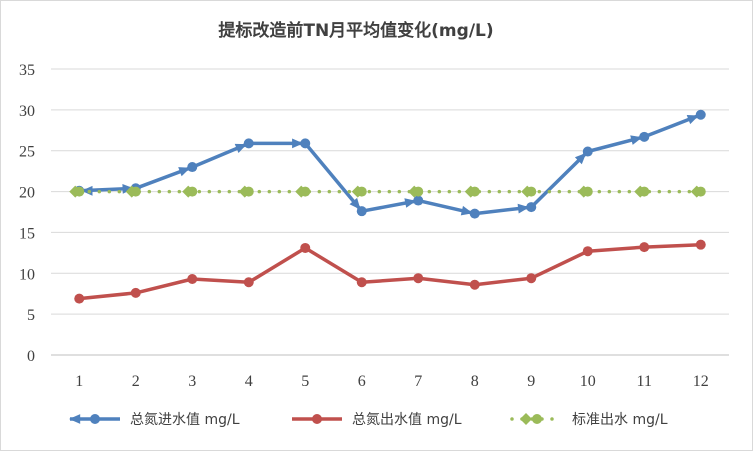 The height and width of the screenshot is (451, 753). I want to click on x-tick-label: 9, so click(531, 381).